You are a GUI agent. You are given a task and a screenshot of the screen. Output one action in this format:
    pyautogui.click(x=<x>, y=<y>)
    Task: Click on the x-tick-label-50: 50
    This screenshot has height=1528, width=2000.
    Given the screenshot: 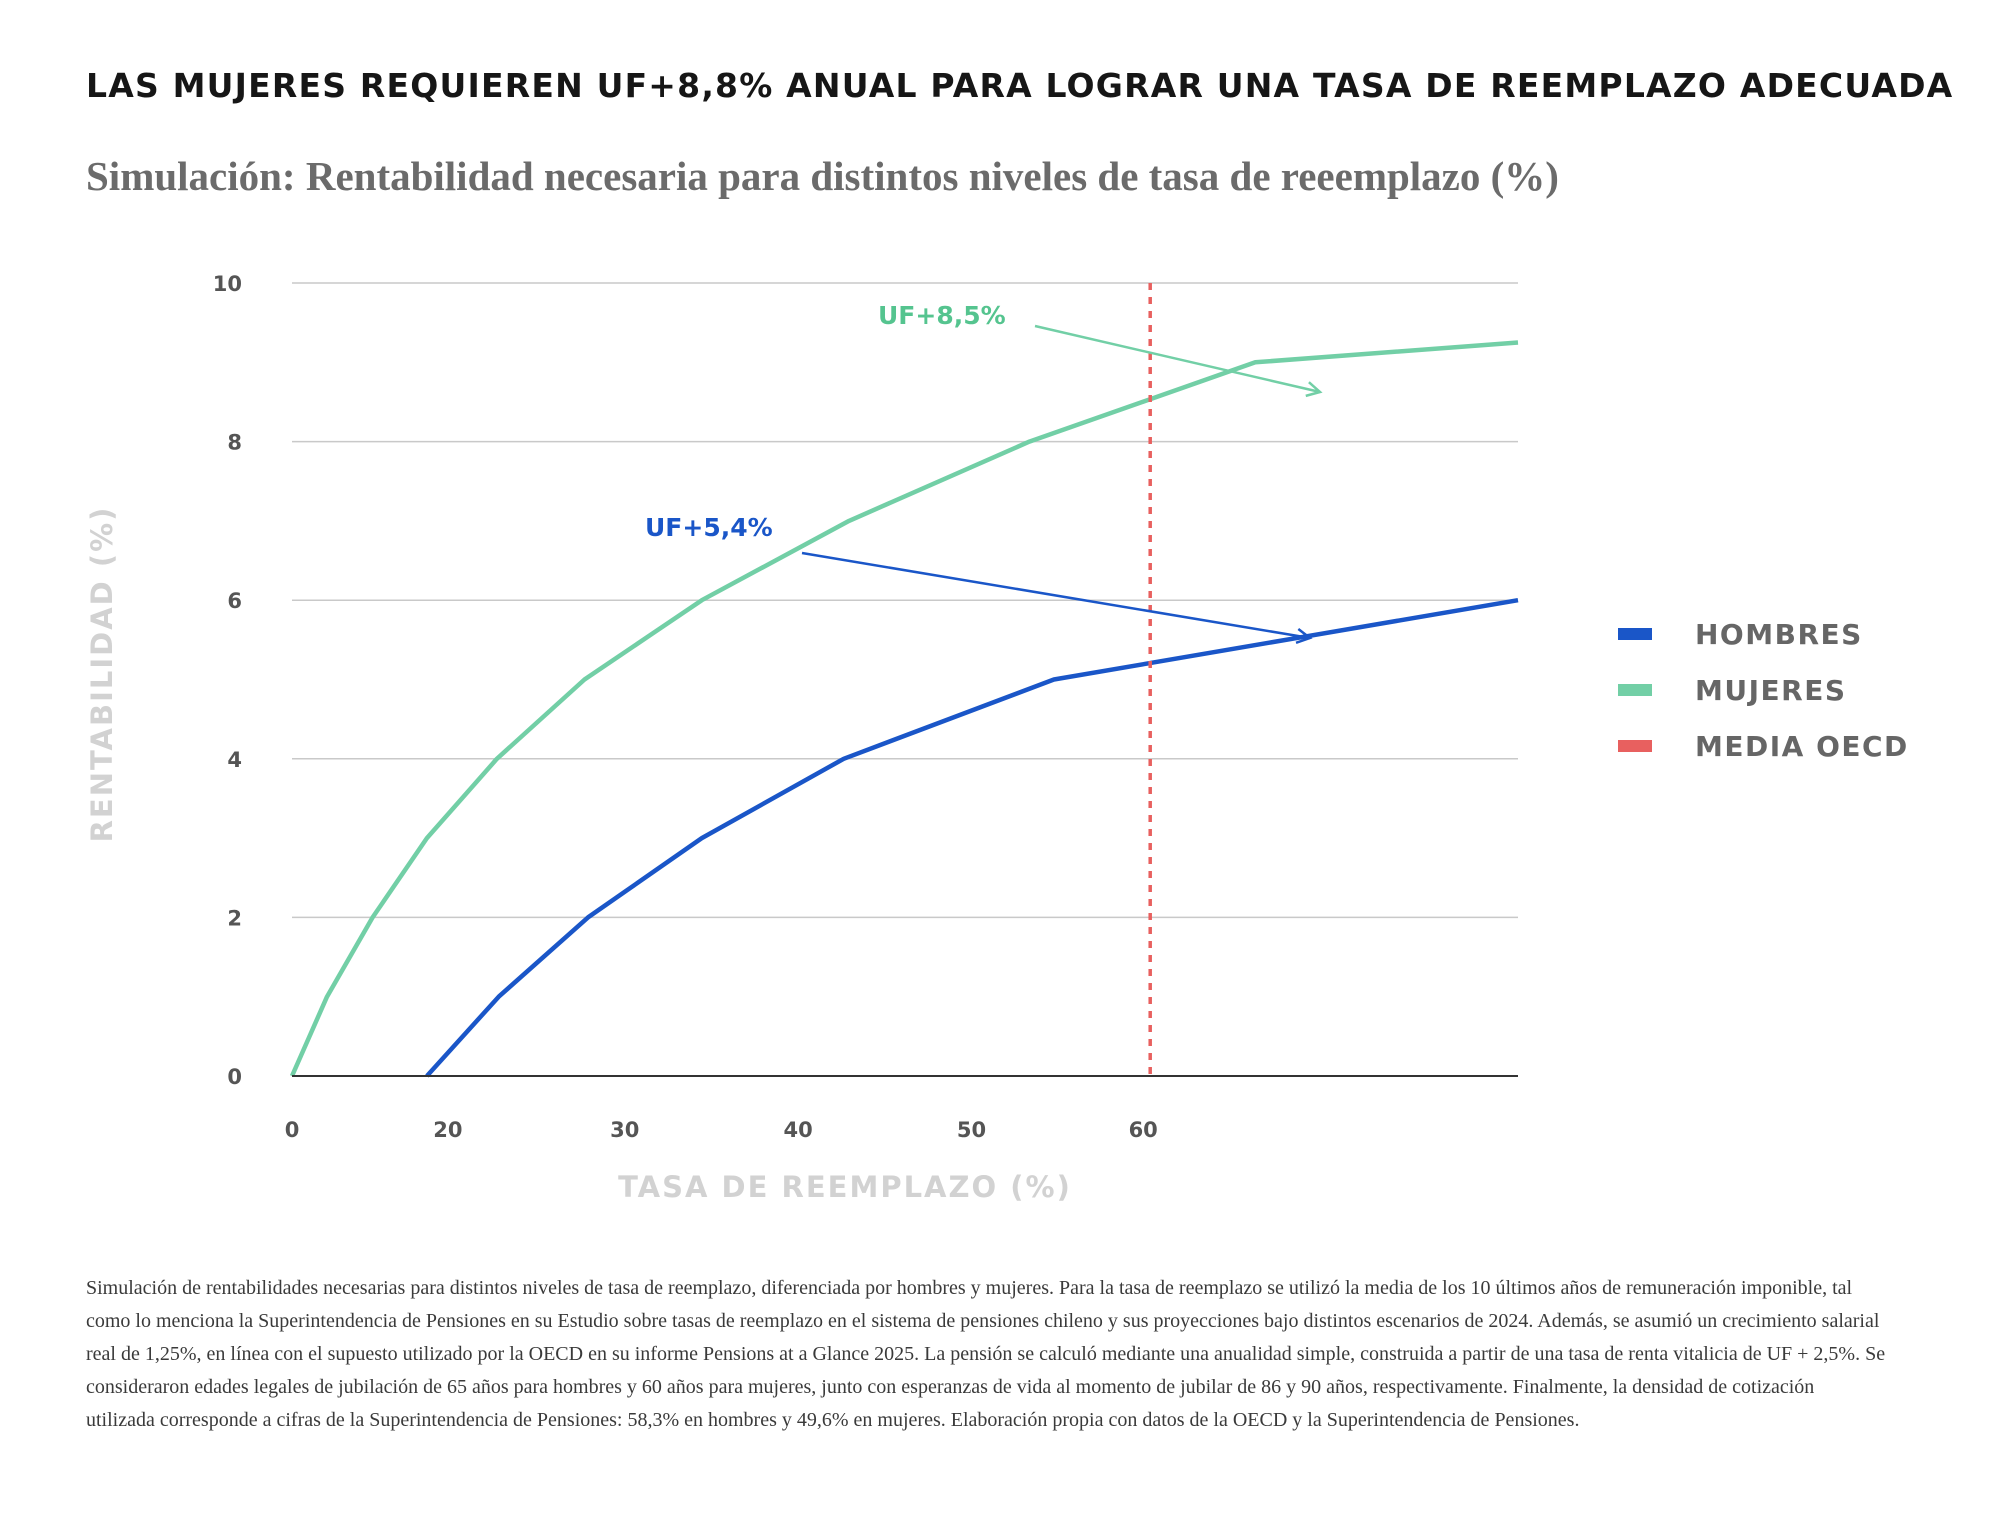 What is the action you would take?
    pyautogui.click(x=971, y=1130)
    